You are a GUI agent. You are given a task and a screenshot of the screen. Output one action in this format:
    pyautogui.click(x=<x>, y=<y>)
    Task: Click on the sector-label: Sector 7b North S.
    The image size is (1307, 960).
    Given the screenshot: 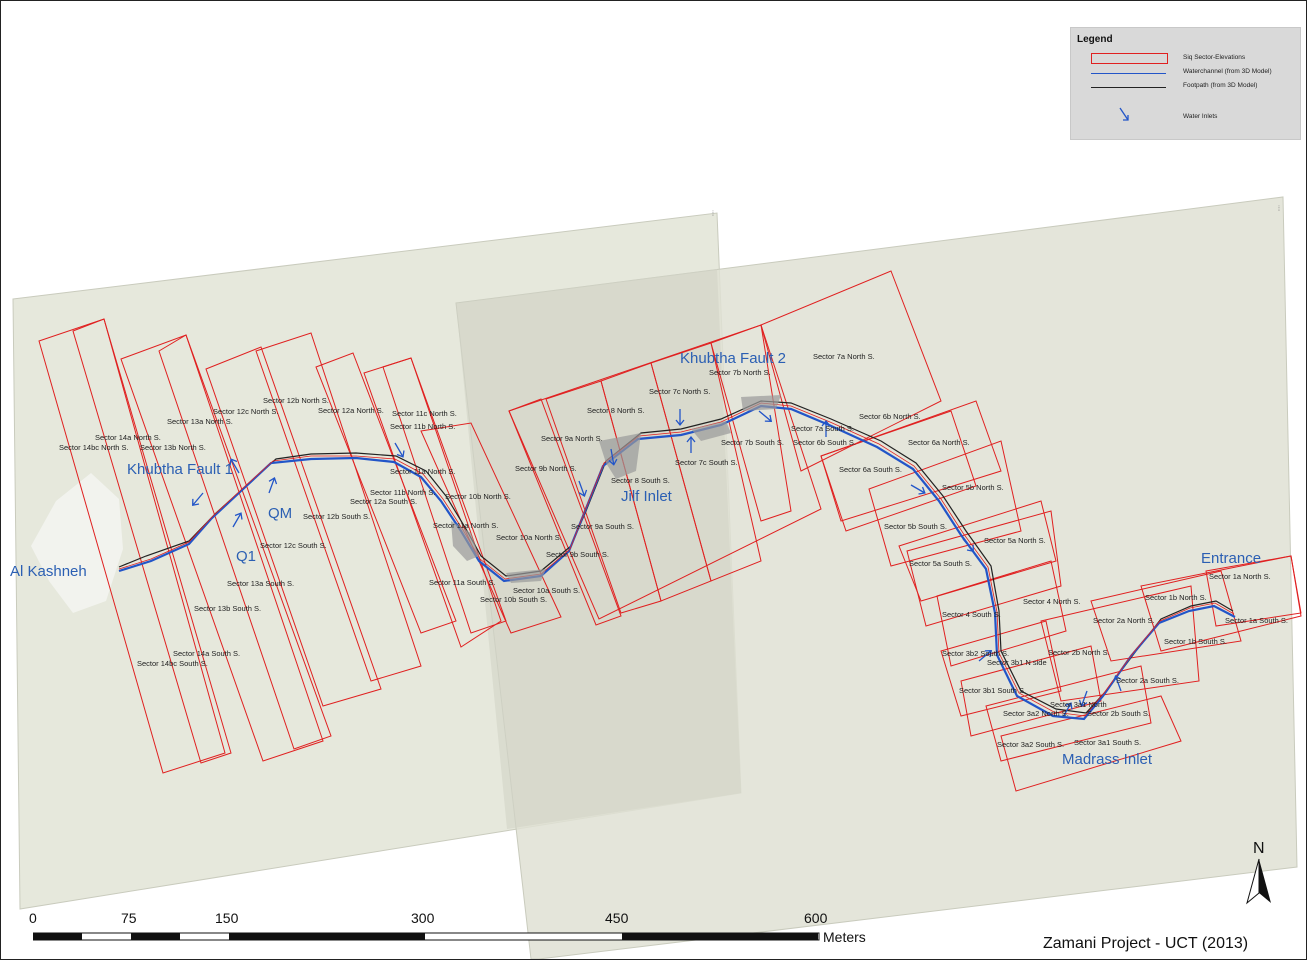 What is the action you would take?
    pyautogui.click(x=740, y=372)
    